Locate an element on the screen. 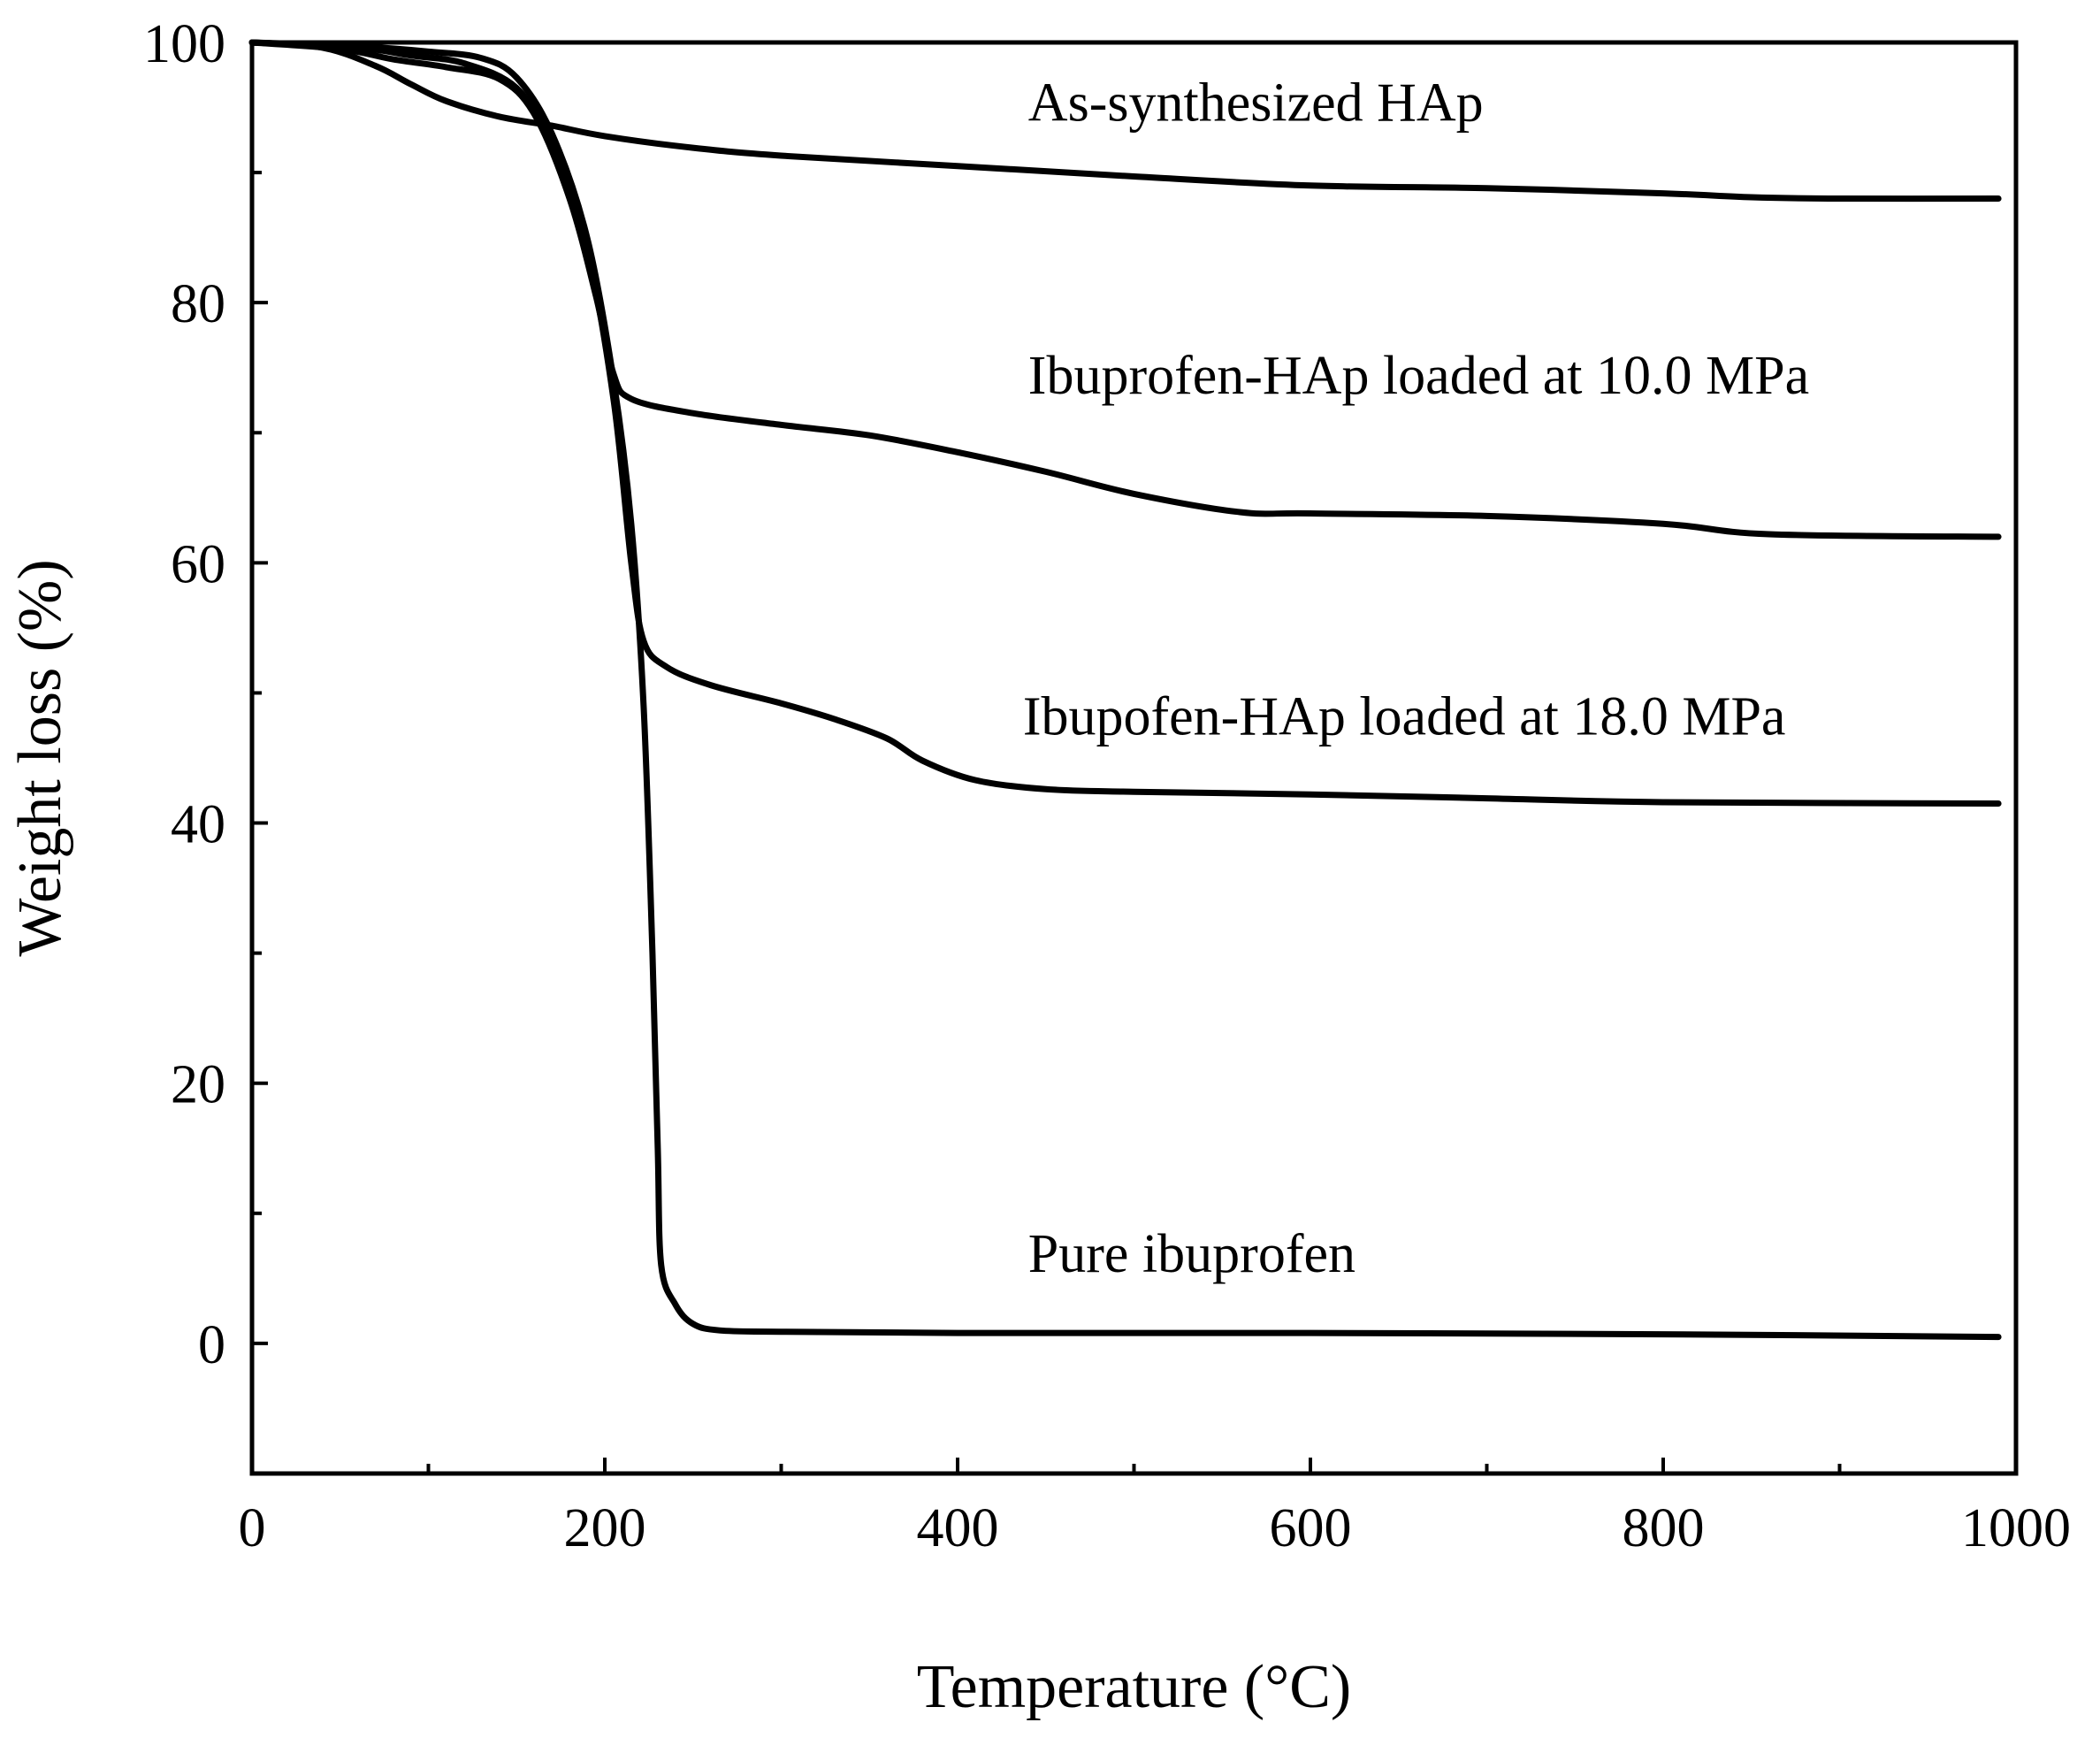  x-tick-label: 600 is located at coordinates (1311, 1528).